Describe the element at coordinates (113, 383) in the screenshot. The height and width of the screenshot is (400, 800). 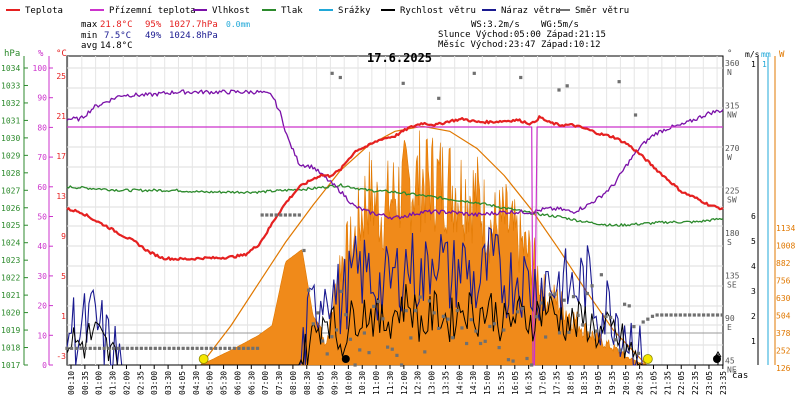
I see `x-tick-label: 01:30` at that location.